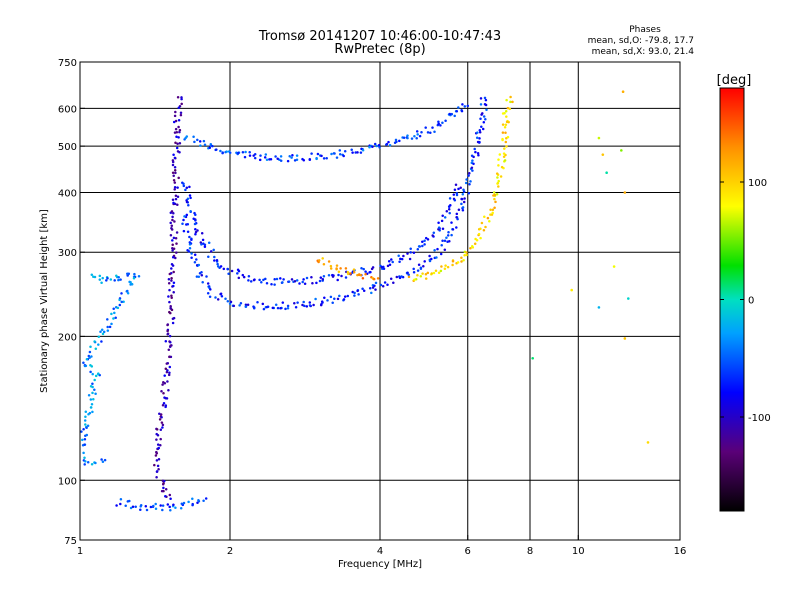  What do you see at coordinates (80, 551) in the screenshot?
I see `x-tick-label: 1` at bounding box center [80, 551].